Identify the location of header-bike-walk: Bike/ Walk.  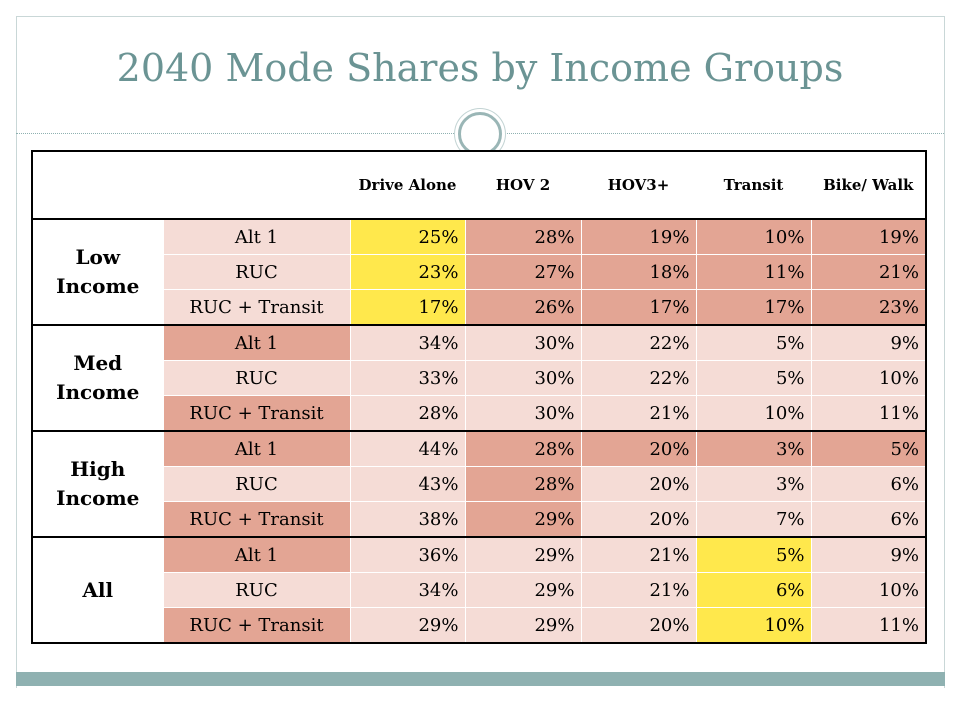
(868, 185).